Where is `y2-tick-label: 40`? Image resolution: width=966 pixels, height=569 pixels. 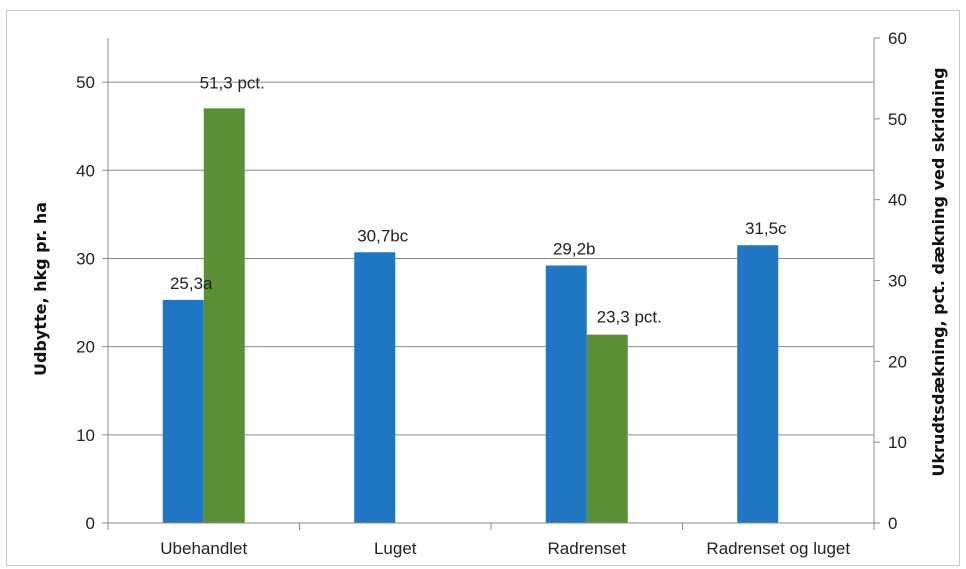
y2-tick-label: 40 is located at coordinates (897, 200).